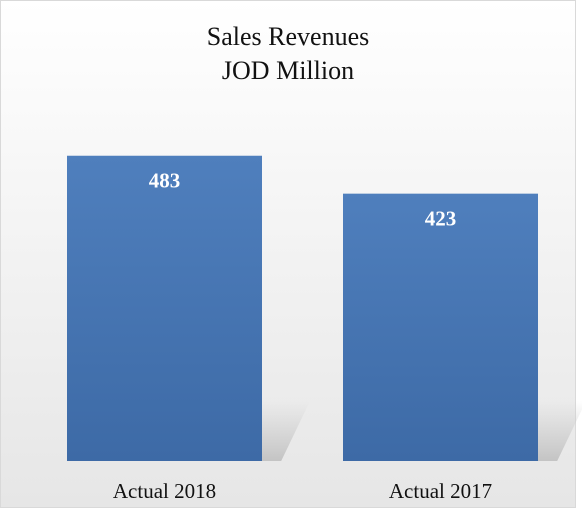 Image resolution: width=582 pixels, height=509 pixels. I want to click on data-label: 423, so click(441, 219).